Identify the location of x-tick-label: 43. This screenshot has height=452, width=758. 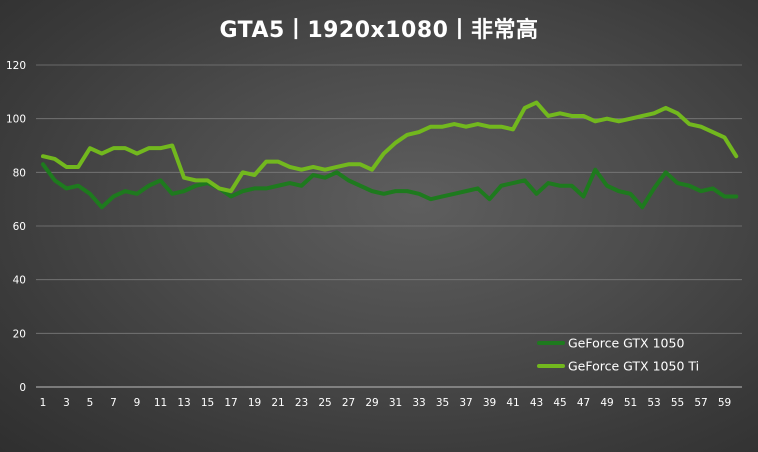
(536, 403).